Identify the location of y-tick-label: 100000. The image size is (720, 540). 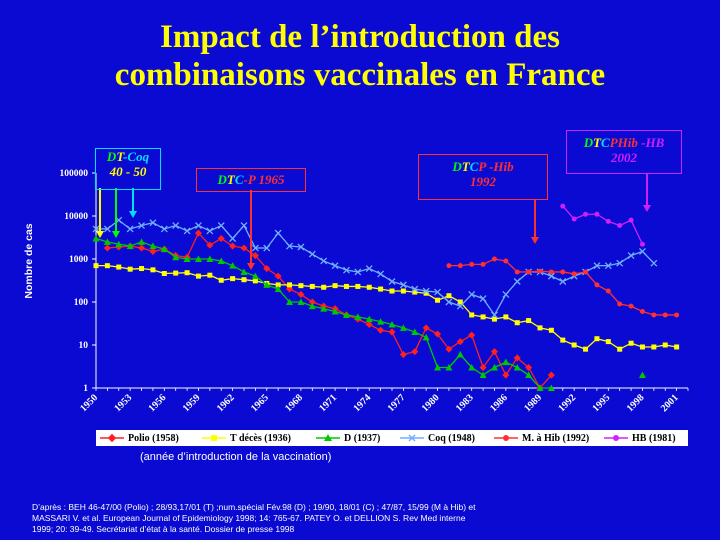
(74, 174).